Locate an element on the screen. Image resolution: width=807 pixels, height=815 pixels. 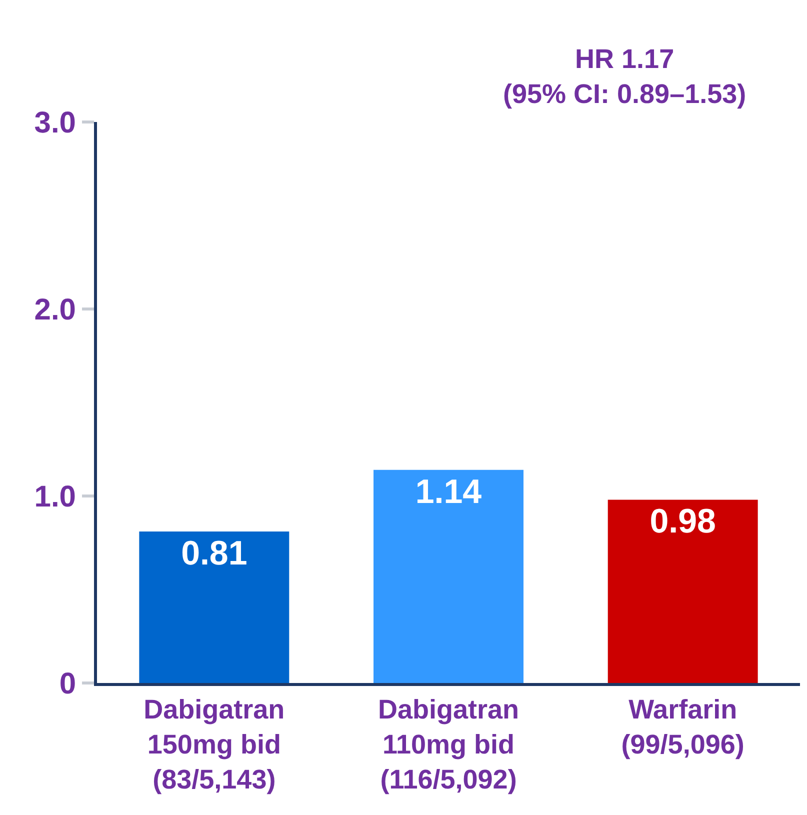
y-tick-label: 2.0 is located at coordinates (55, 310).